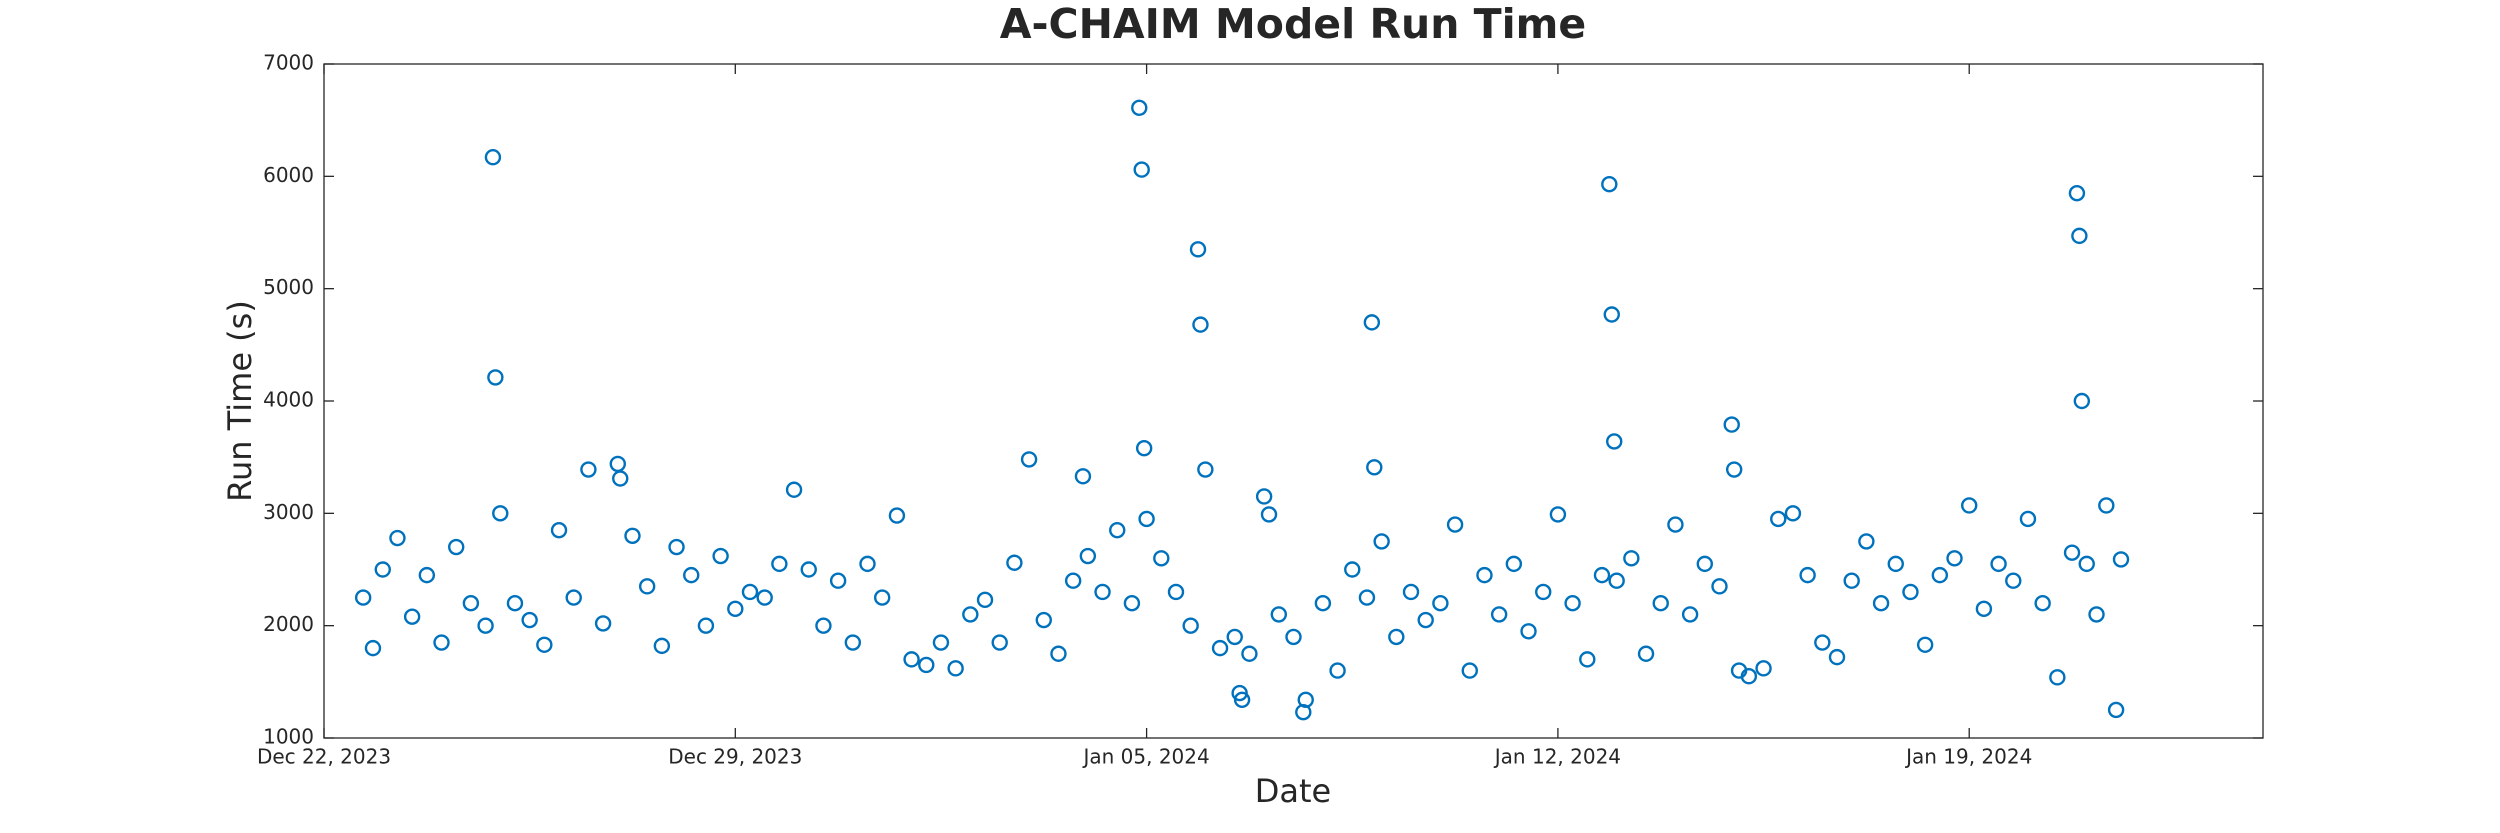  I want to click on y-tick-label: 1000, so click(288, 737).